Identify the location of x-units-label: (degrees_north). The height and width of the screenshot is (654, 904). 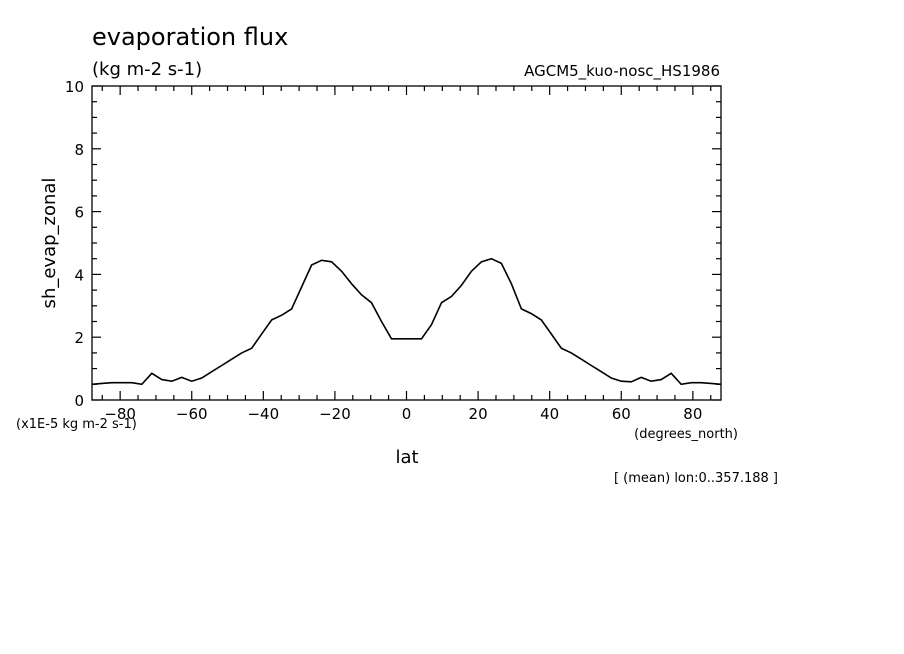
(686, 434).